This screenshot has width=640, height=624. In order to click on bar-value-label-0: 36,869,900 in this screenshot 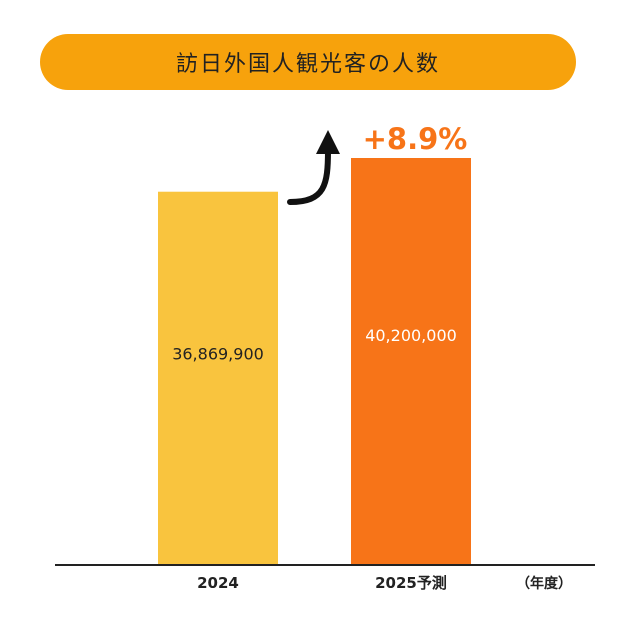, I will do `click(218, 354)`.